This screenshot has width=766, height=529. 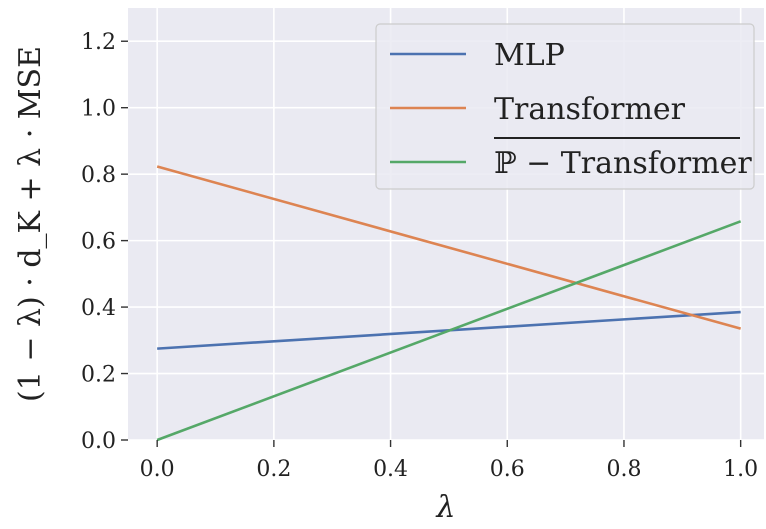 I want to click on x-tick-label: 0.8, so click(x=623, y=469).